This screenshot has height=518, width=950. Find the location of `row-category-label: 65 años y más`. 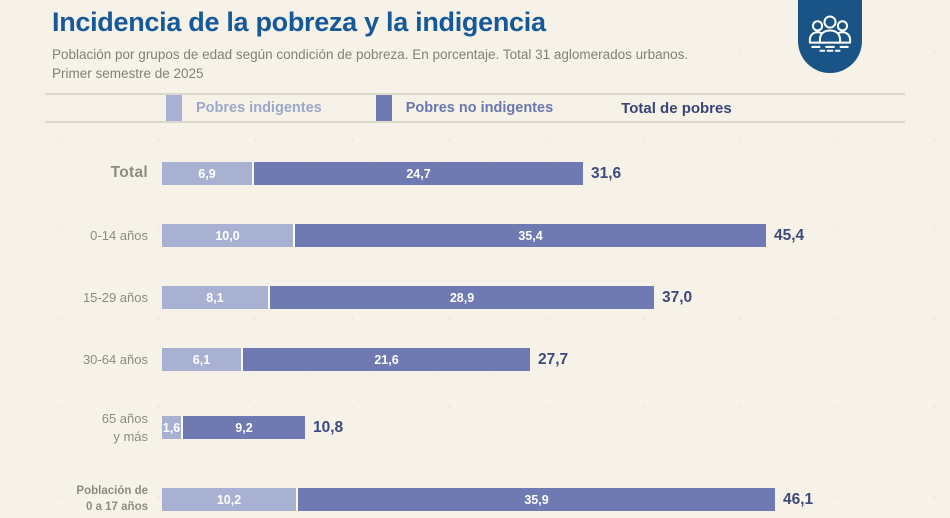

row-category-label: 65 años y más is located at coordinates (124, 427).